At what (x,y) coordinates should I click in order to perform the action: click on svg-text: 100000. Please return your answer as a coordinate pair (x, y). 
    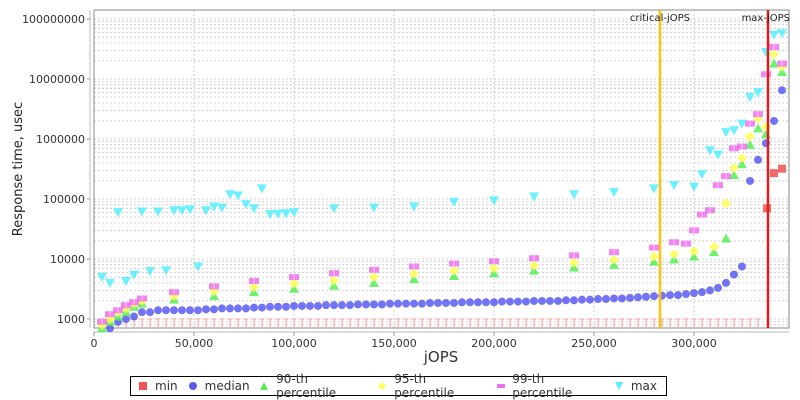
    Looking at the image, I should click on (64, 199).